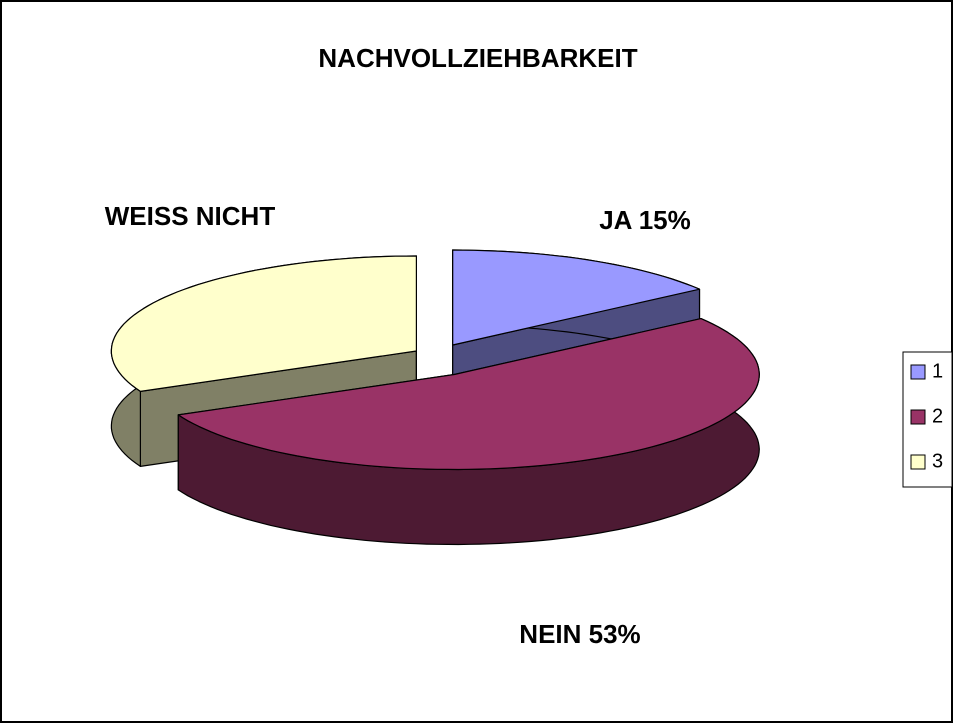  I want to click on data-label: WEISS NICHT, so click(190, 216).